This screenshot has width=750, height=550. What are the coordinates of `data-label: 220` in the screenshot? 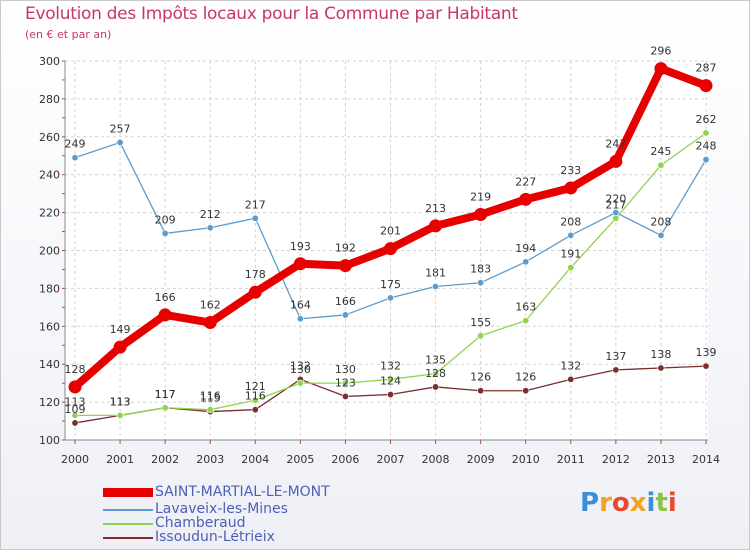 It's located at (615, 199).